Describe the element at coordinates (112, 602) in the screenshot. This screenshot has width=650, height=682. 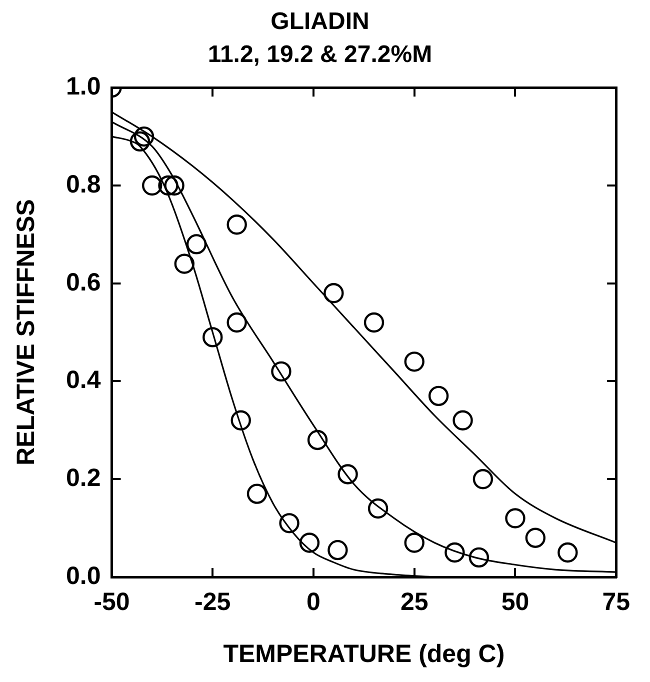
I see `x-tick-label: -50` at that location.